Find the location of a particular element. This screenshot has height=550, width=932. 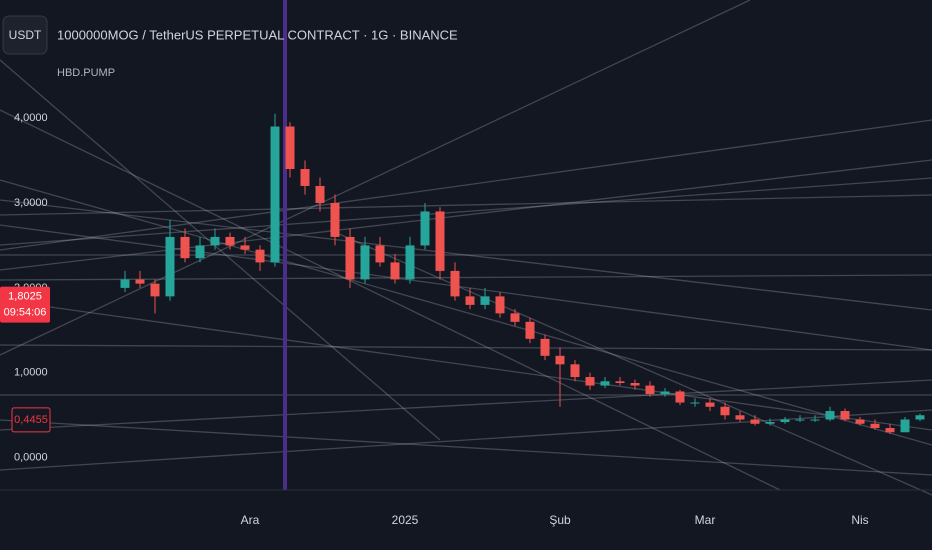

x-tick-label: Şub is located at coordinates (560, 520).